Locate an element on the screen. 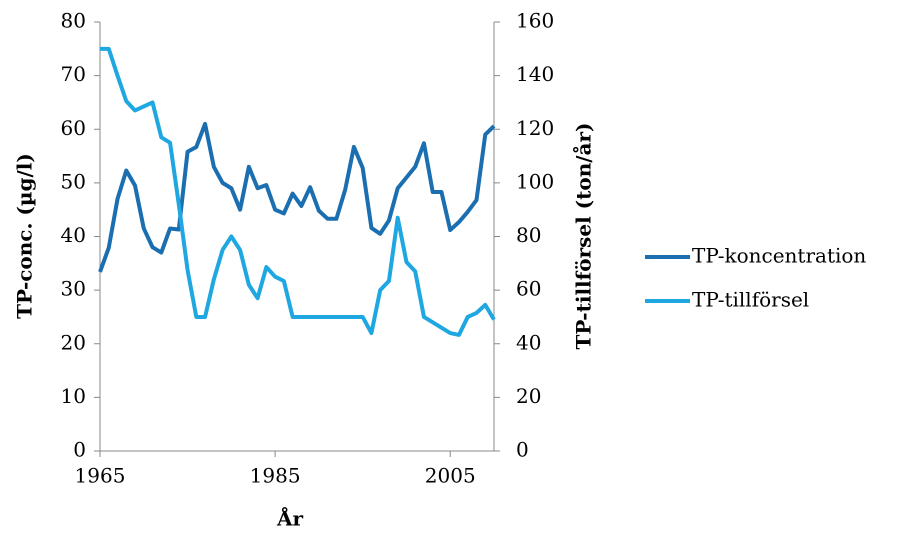  y2-tick-label: 20 is located at coordinates (528, 396).